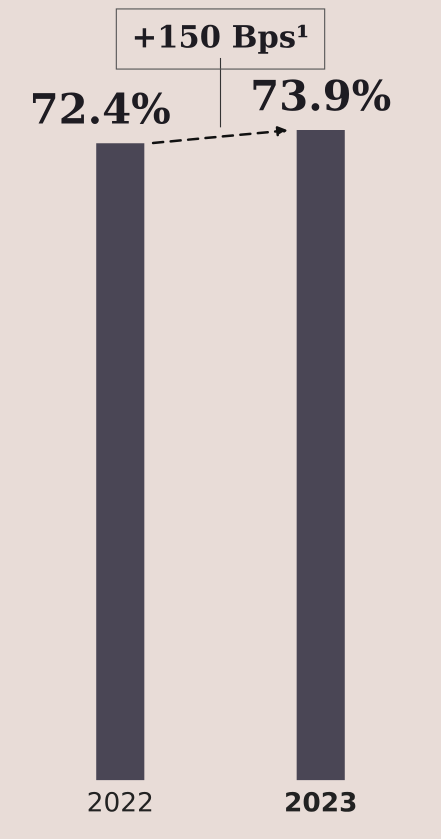 The width and height of the screenshot is (441, 839). What do you see at coordinates (101, 108) in the screenshot?
I see `data-label: 72.4%` at bounding box center [101, 108].